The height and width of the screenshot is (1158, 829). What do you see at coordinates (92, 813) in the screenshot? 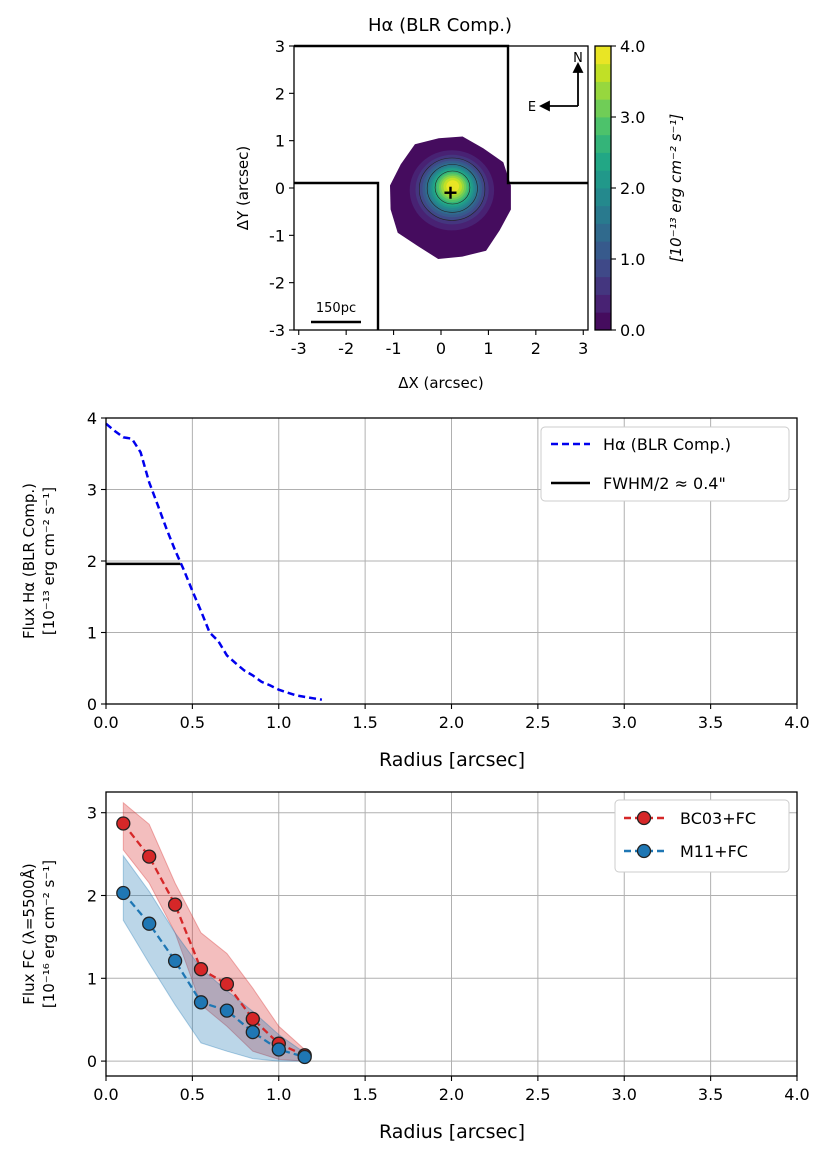
I see `fc-y-tick-label: 3` at bounding box center [92, 813].